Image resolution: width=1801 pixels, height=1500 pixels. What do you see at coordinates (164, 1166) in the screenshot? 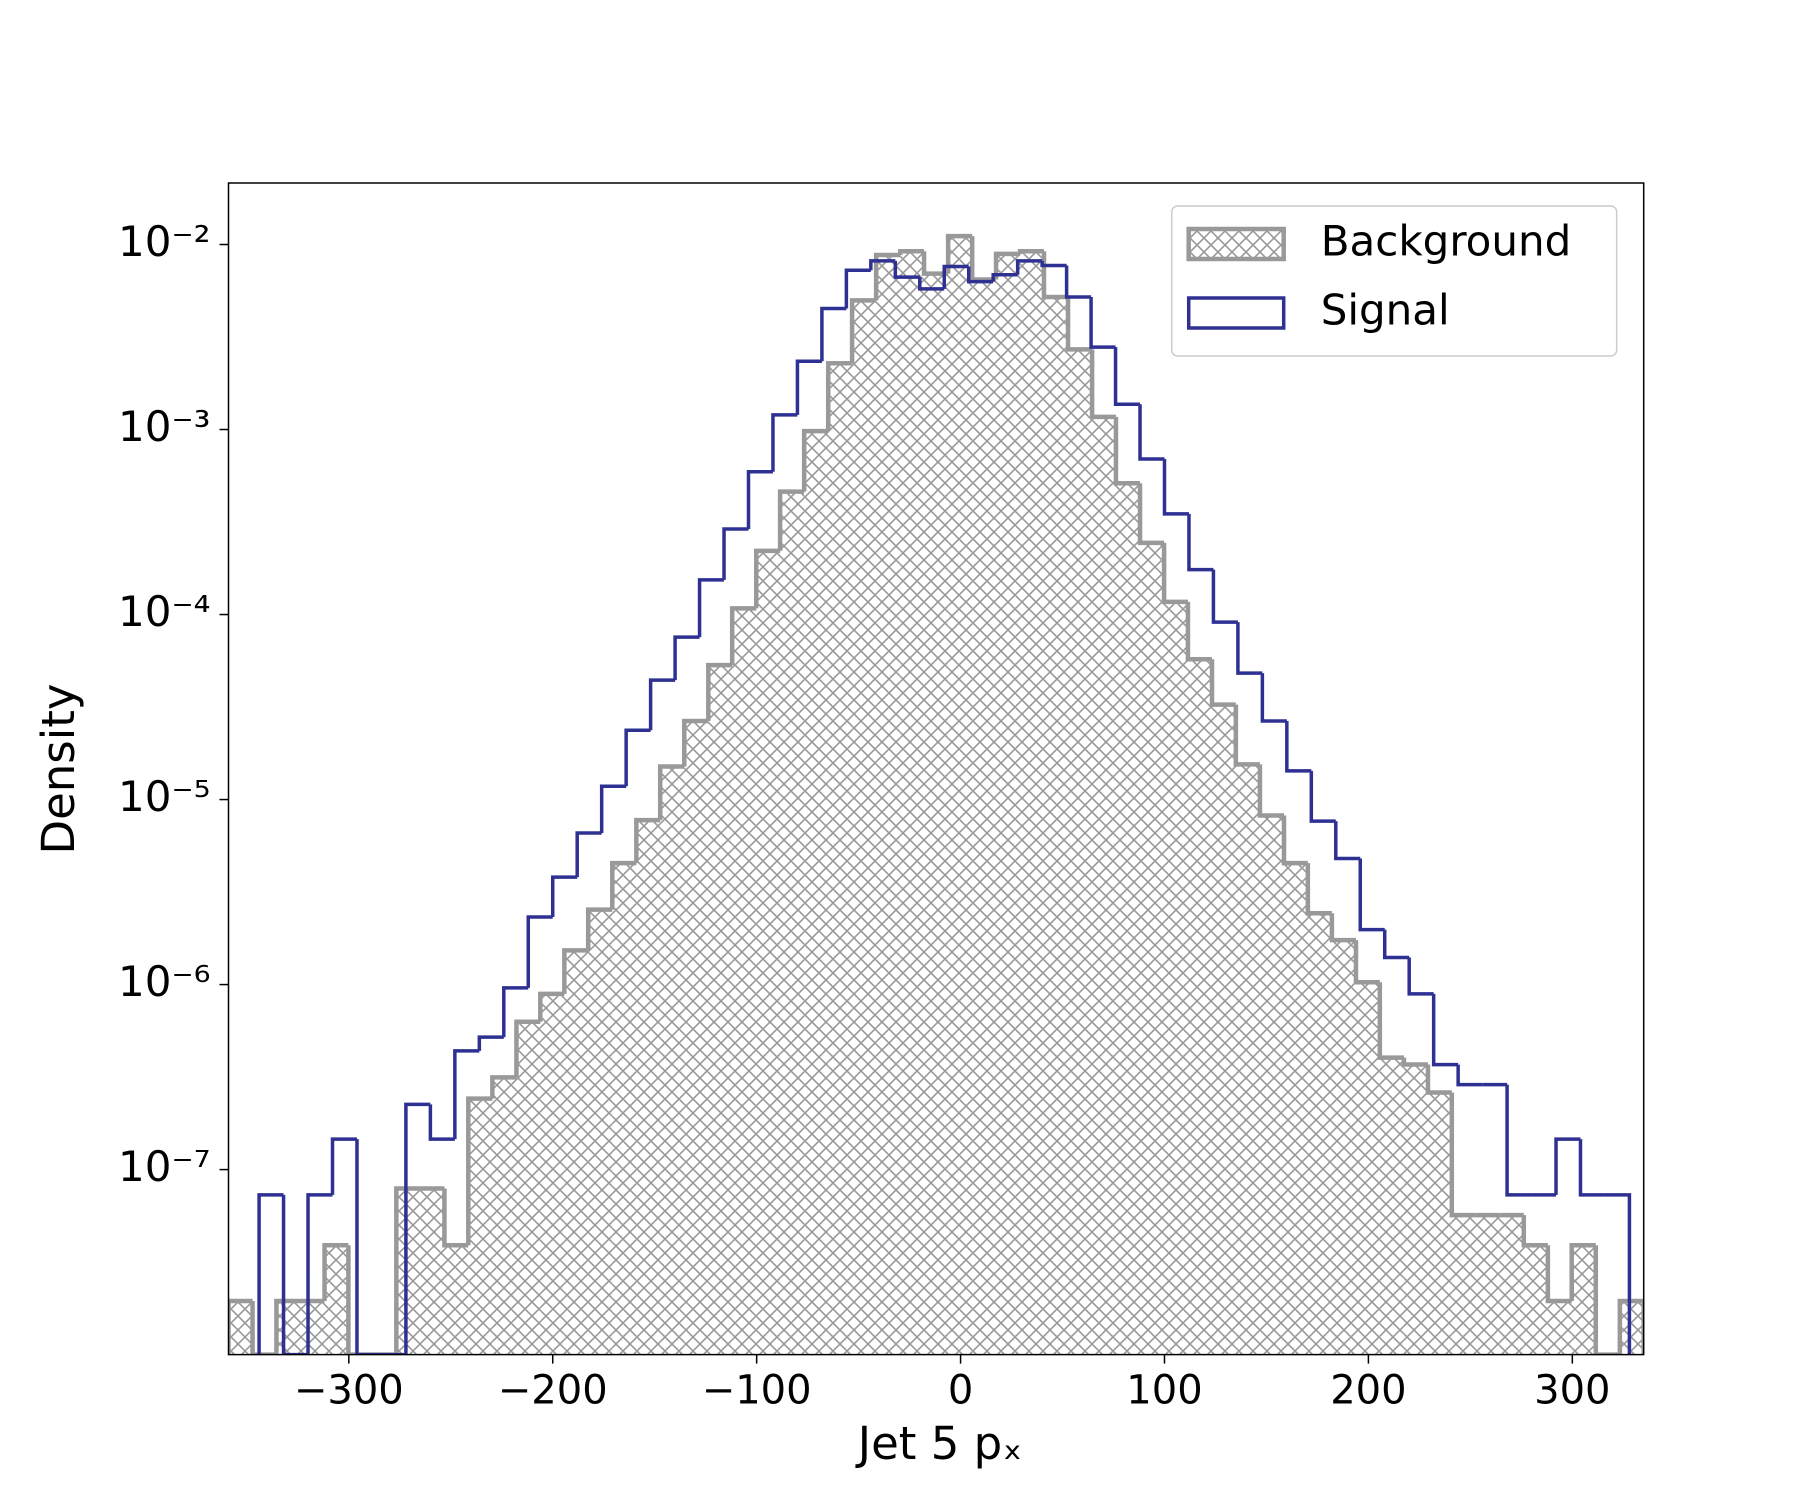
I see `y-tick-label: 10⁻⁷` at bounding box center [164, 1166].